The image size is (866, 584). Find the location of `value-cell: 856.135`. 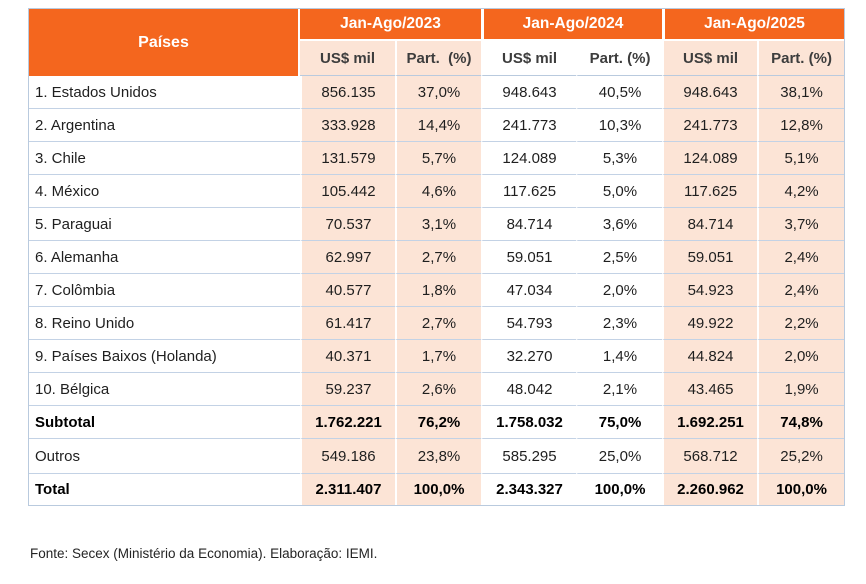

value-cell: 856.135 is located at coordinates (347, 92).